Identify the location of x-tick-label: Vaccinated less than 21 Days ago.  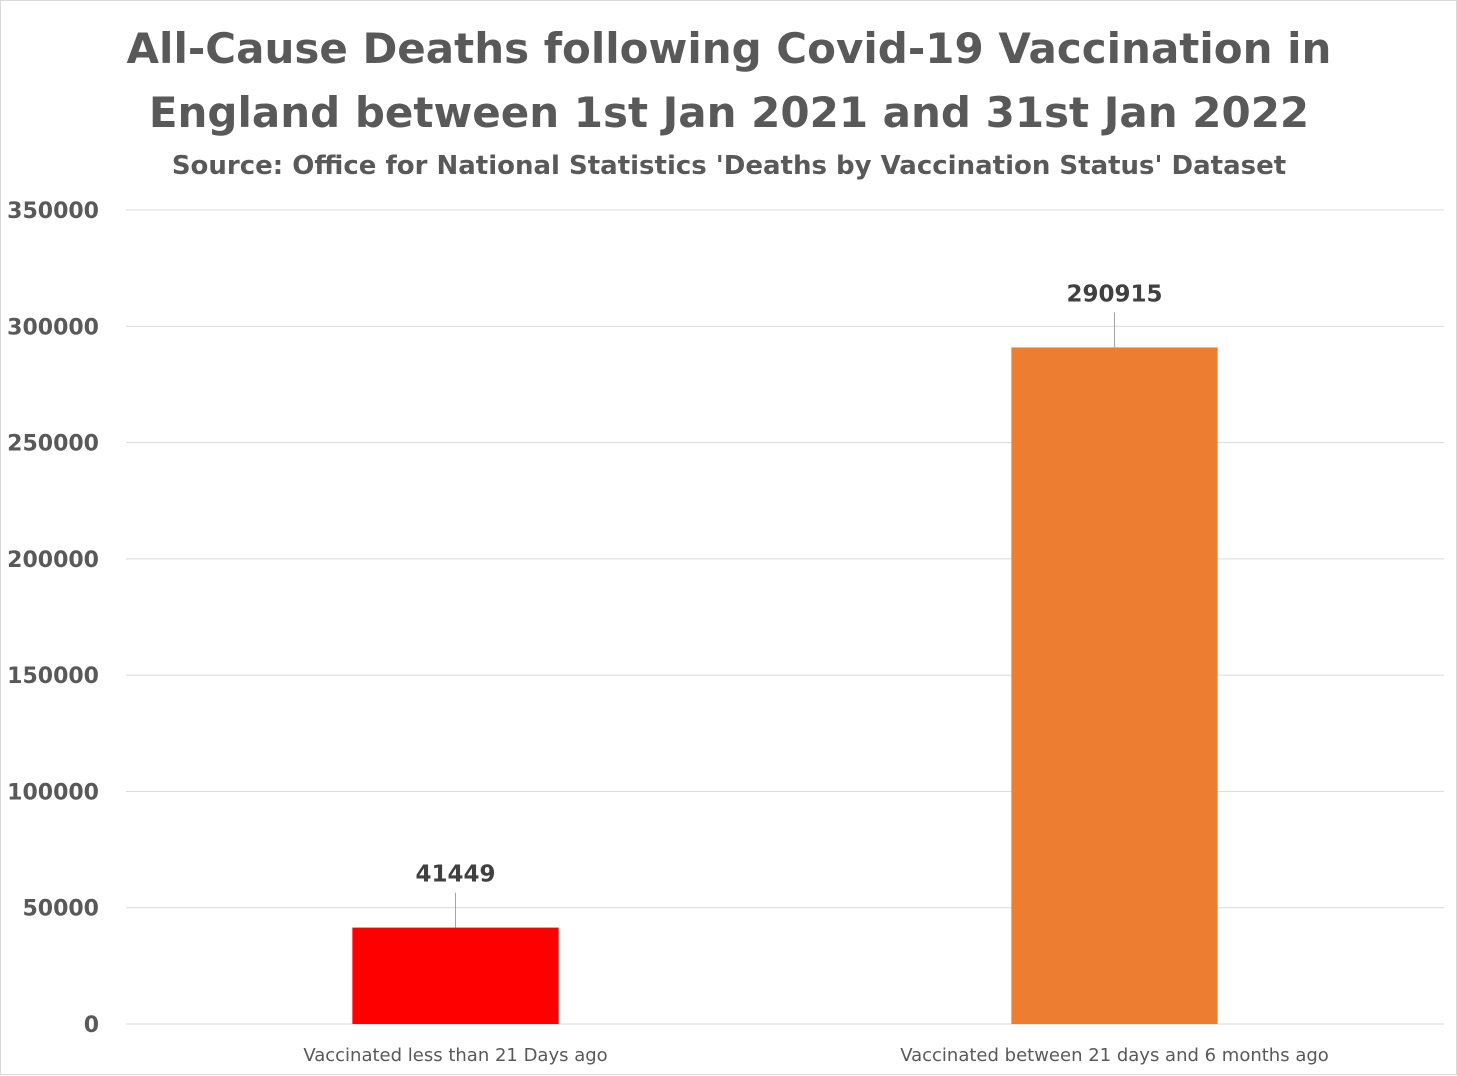
(455, 1055).